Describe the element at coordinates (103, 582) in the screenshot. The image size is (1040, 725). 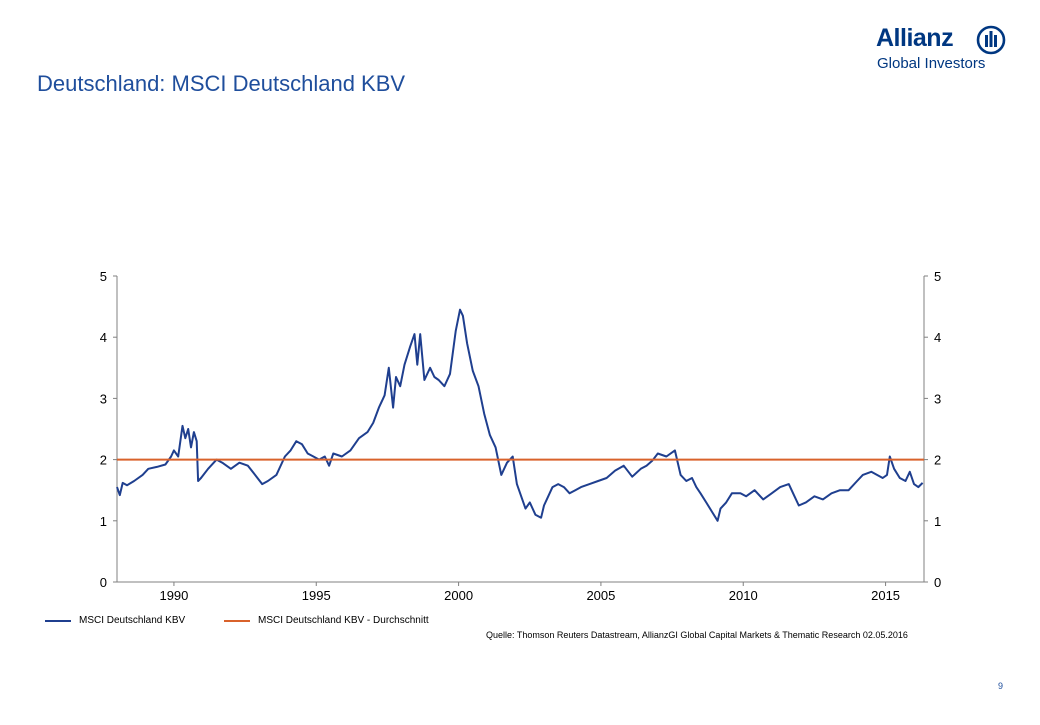
I see `y-tick-label-left: 0` at that location.